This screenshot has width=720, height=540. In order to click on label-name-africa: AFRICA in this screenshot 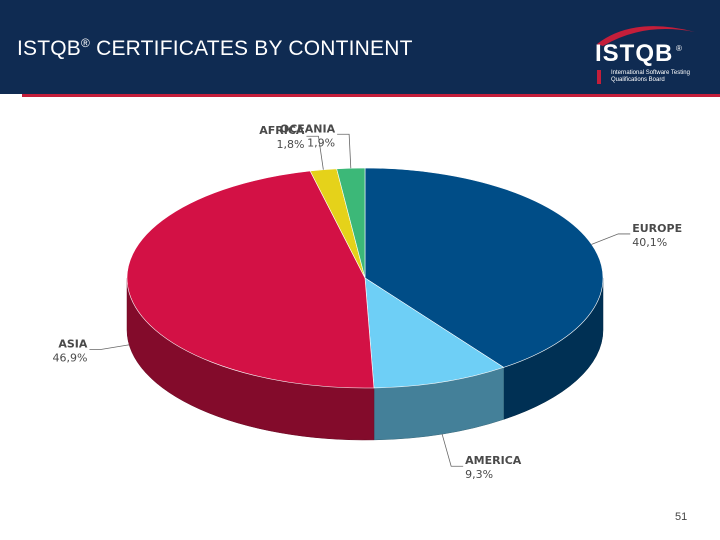, I will do `click(282, 130)`.